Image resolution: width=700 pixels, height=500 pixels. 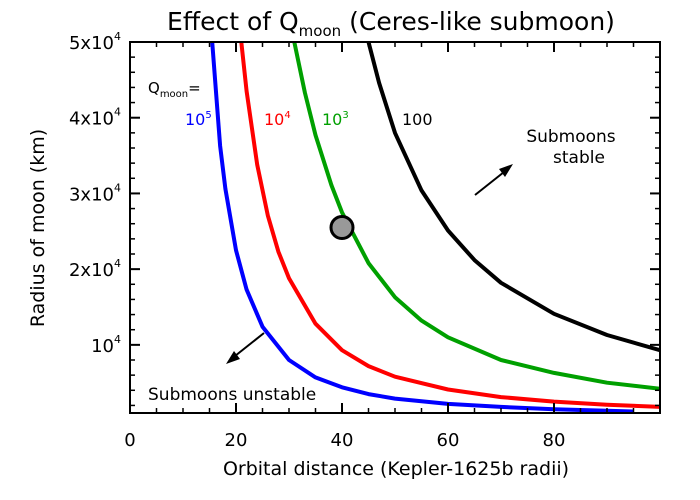 I want to click on marker-layer, so click(x=342, y=227).